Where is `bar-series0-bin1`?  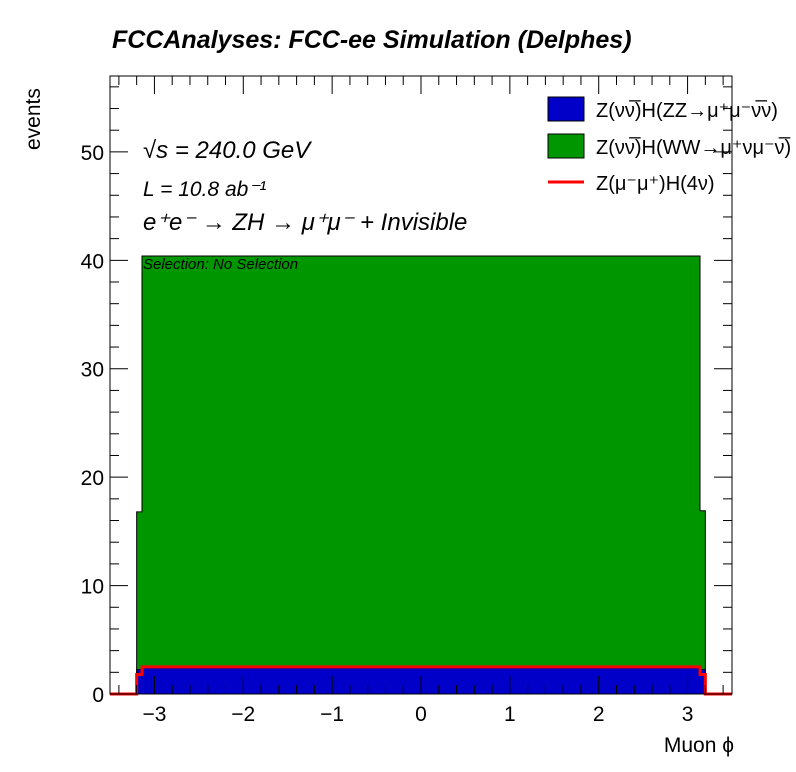 bar-series0-bin1 is located at coordinates (139, 681).